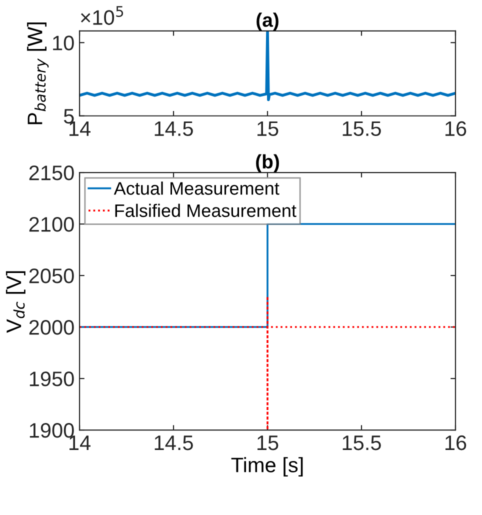 This screenshot has height=515, width=482. I want to click on legend-label: Falsified Measurement, so click(205, 211).